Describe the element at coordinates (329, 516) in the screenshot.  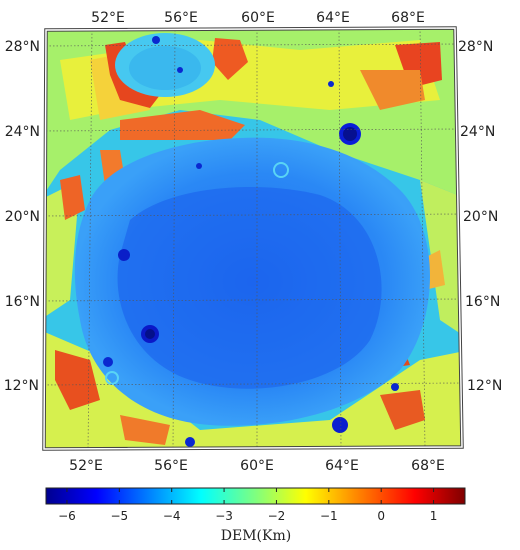
I see `colorbar-tick-label-5: −1` at that location.